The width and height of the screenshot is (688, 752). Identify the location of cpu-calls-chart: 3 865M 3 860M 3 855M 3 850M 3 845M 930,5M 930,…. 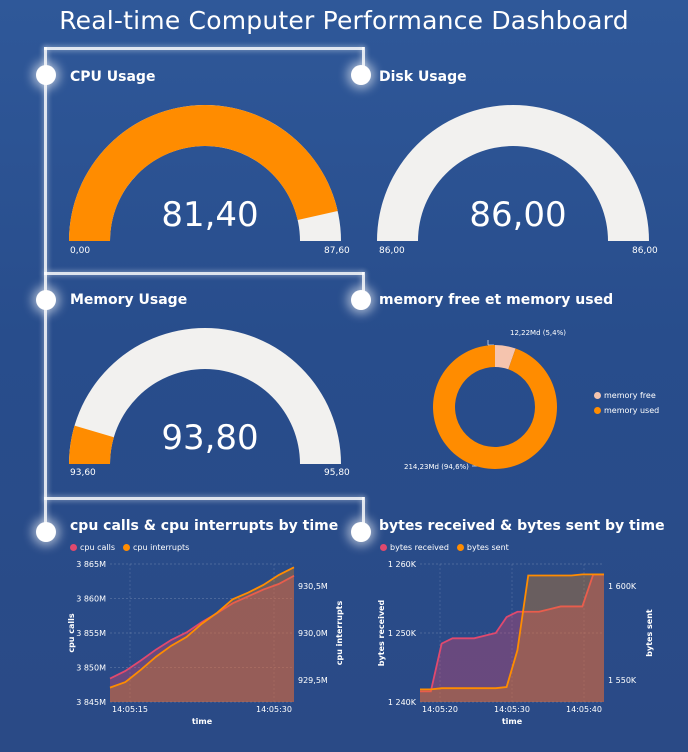
(205, 643).